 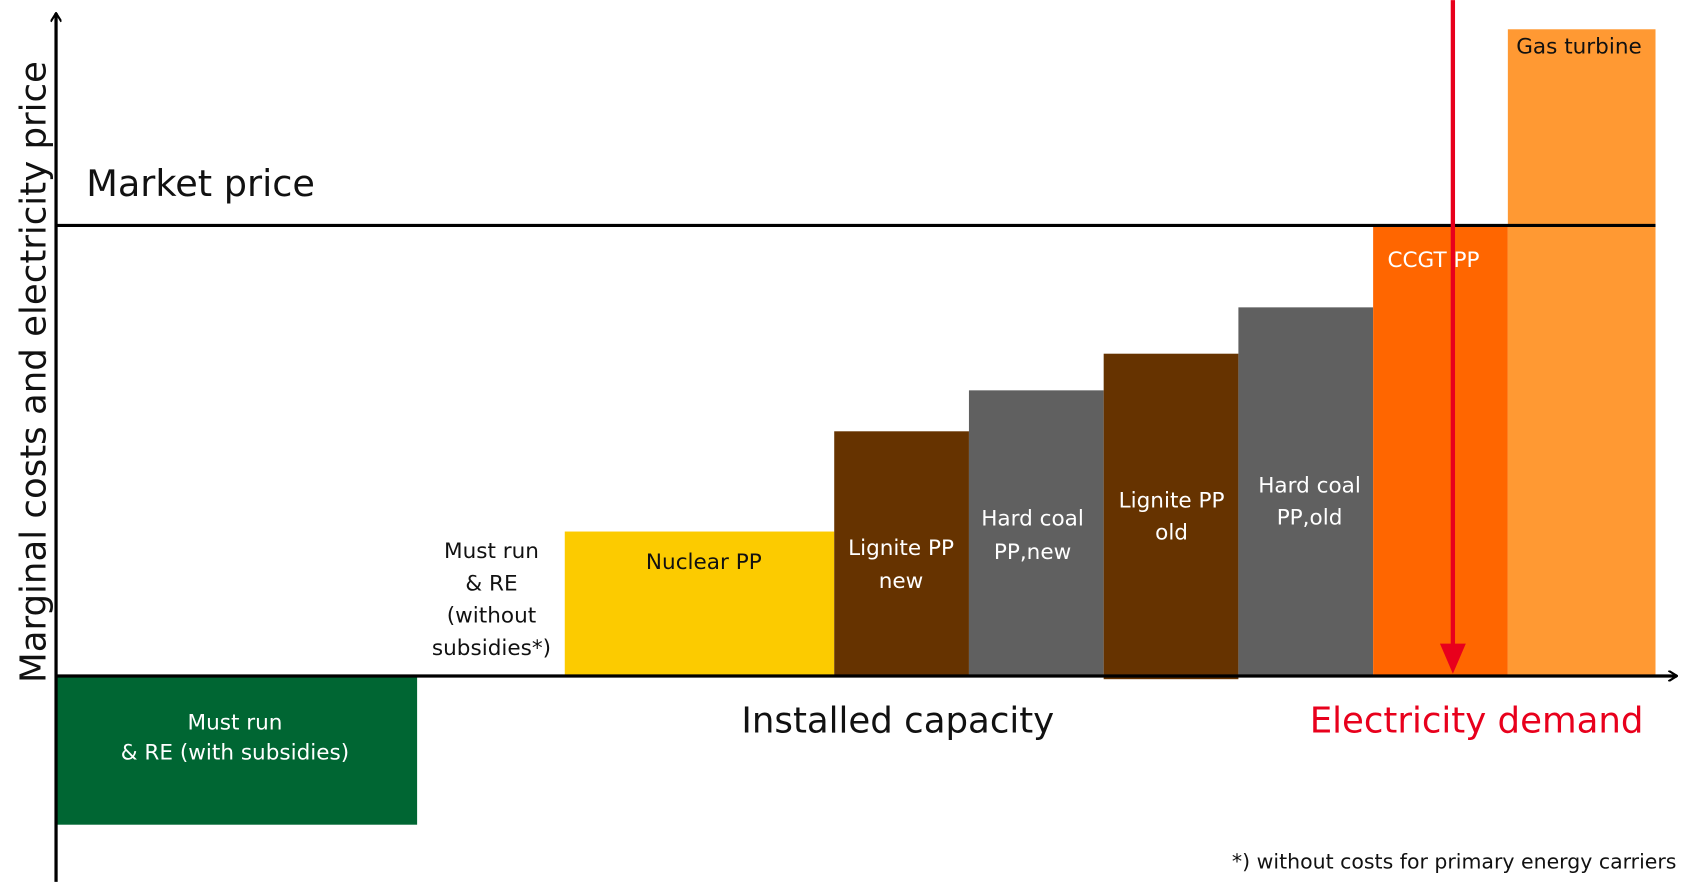 I want to click on ccgt-block, so click(x=1440, y=450).